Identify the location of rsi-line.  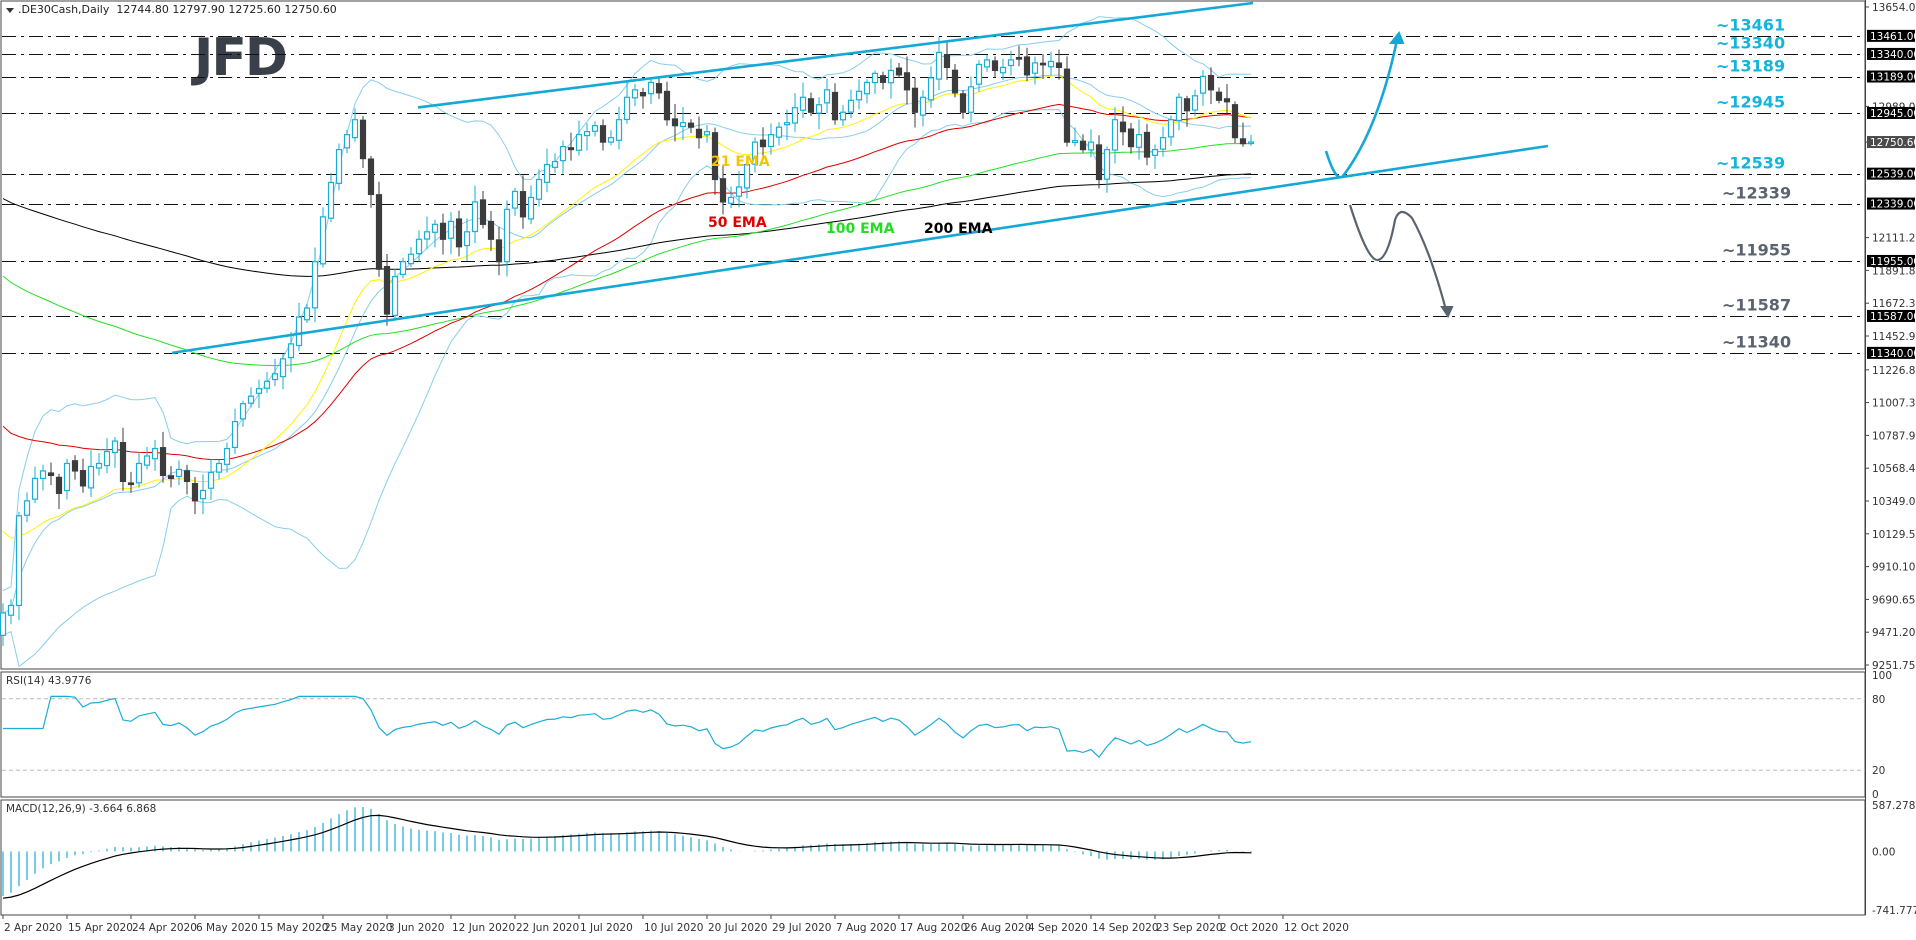
(627, 726).